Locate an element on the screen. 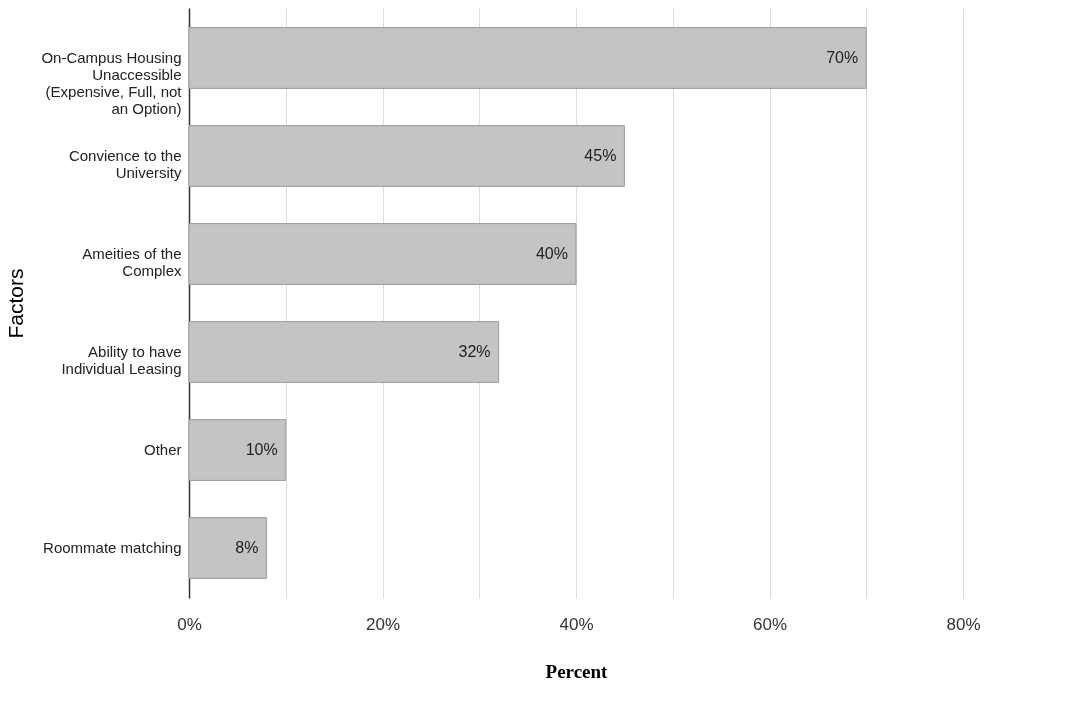  data-label: 70% is located at coordinates (842, 57).